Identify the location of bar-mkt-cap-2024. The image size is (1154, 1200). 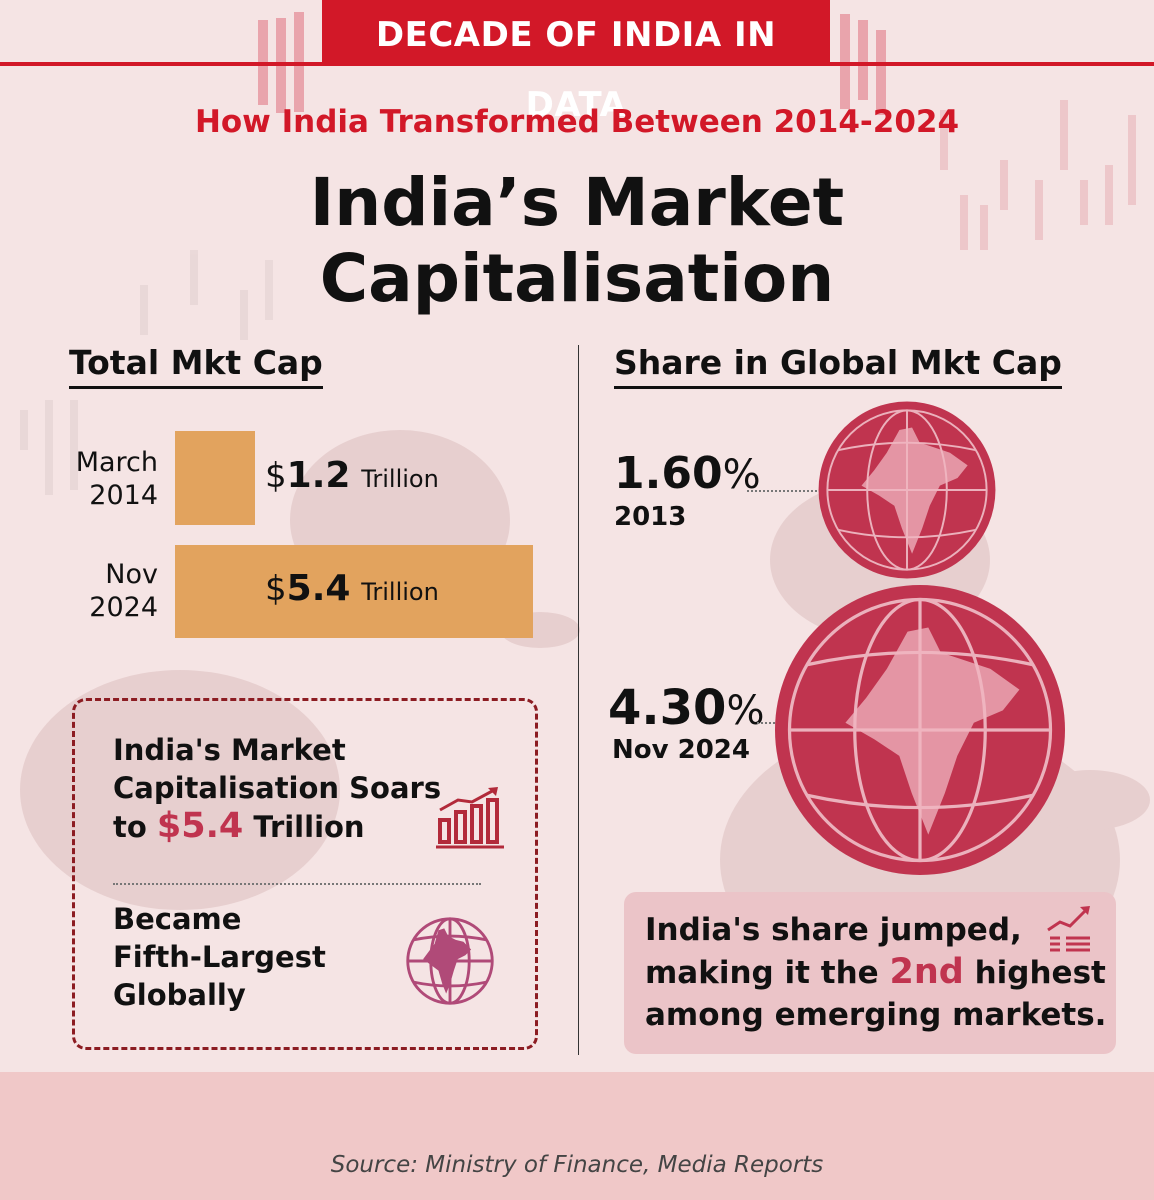
(354, 591).